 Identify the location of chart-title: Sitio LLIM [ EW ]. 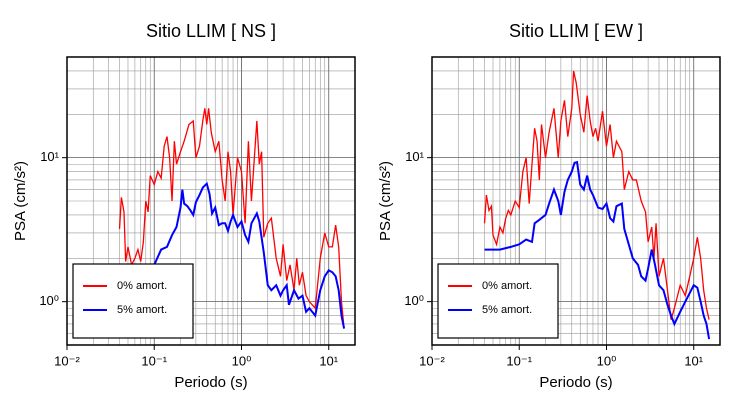
(576, 31).